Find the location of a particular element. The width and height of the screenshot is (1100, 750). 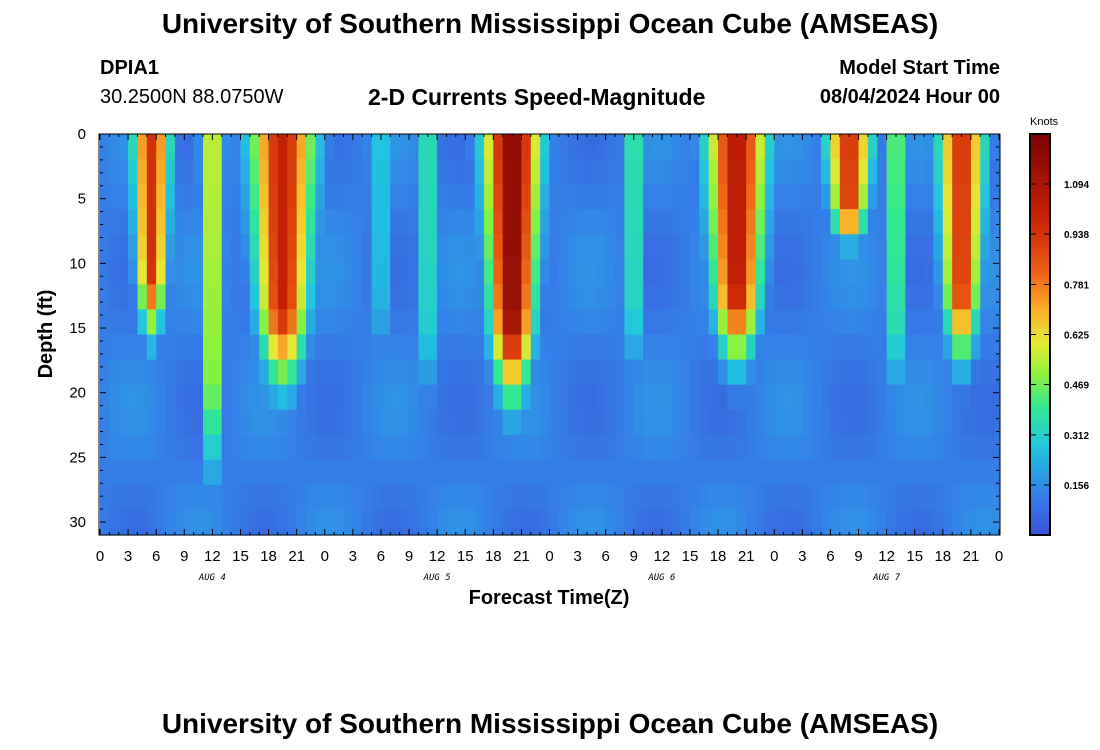

x-tick-label: 3 is located at coordinates (128, 556).